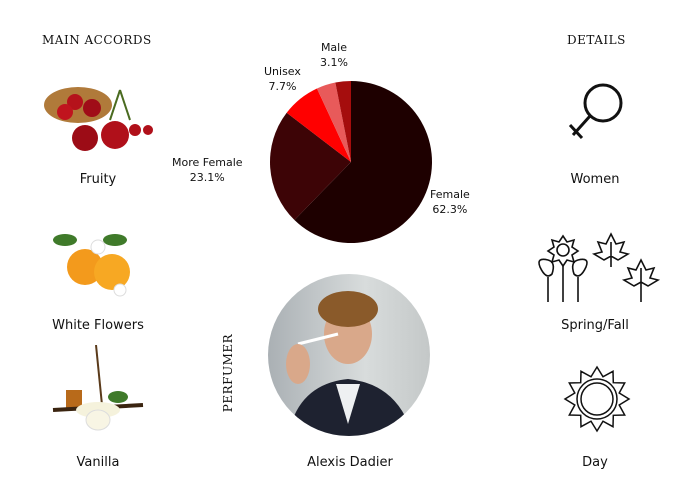 The image size is (700, 500). I want to click on perfumer-photo, so click(349, 355).